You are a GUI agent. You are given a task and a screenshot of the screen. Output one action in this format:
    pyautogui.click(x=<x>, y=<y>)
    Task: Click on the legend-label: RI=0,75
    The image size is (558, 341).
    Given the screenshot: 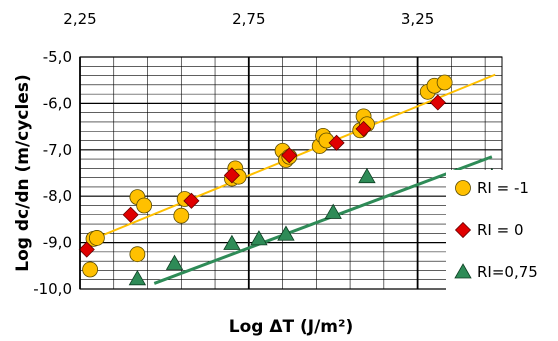 What is the action you would take?
    pyautogui.click(x=507, y=272)
    